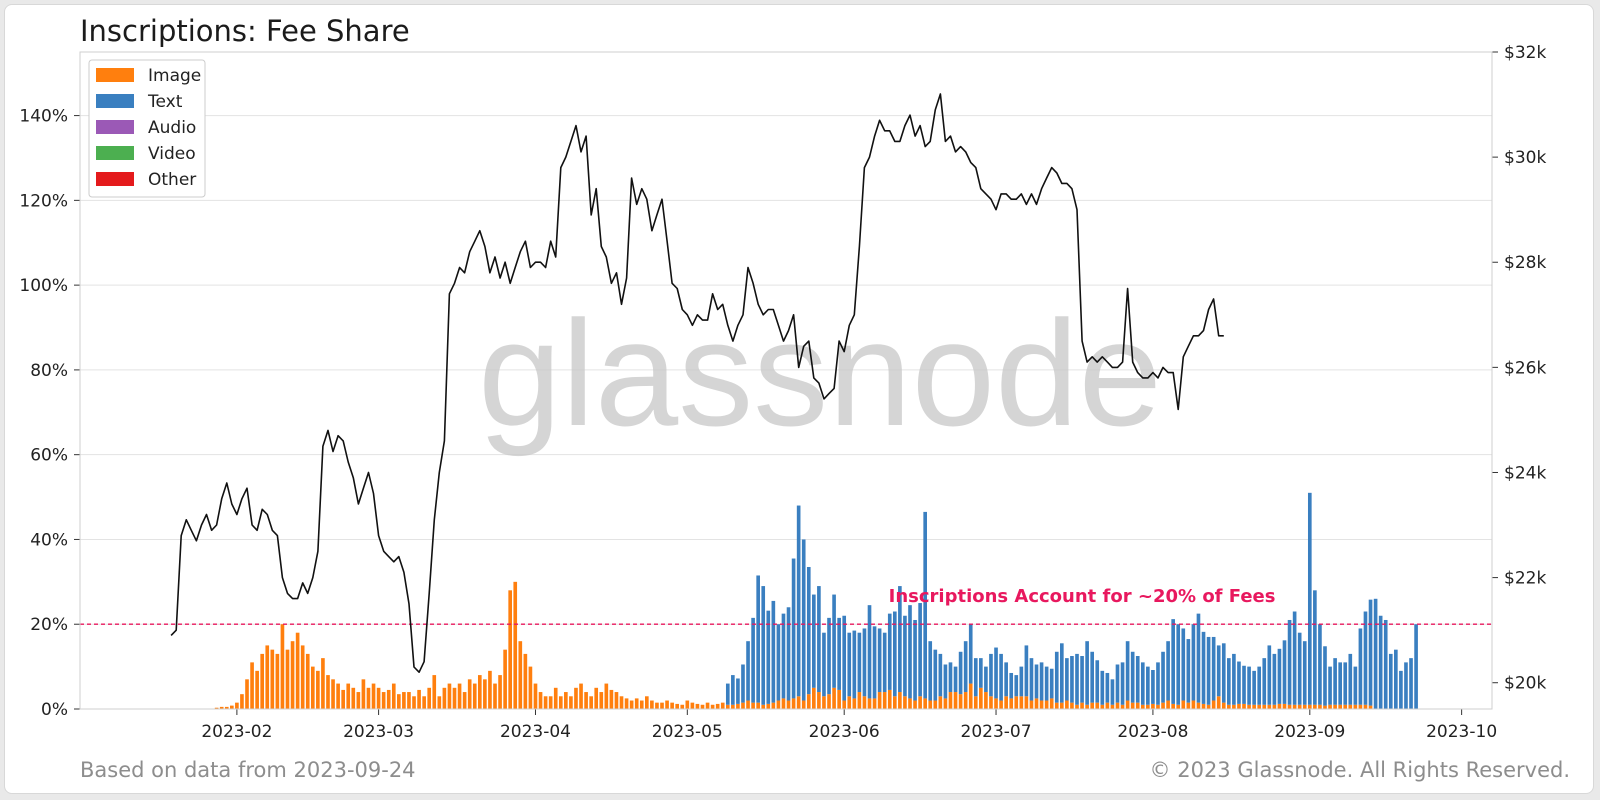 The height and width of the screenshot is (800, 1600). Describe the element at coordinates (1525, 579) in the screenshot. I see `y-right-tick-label: $22k` at that location.